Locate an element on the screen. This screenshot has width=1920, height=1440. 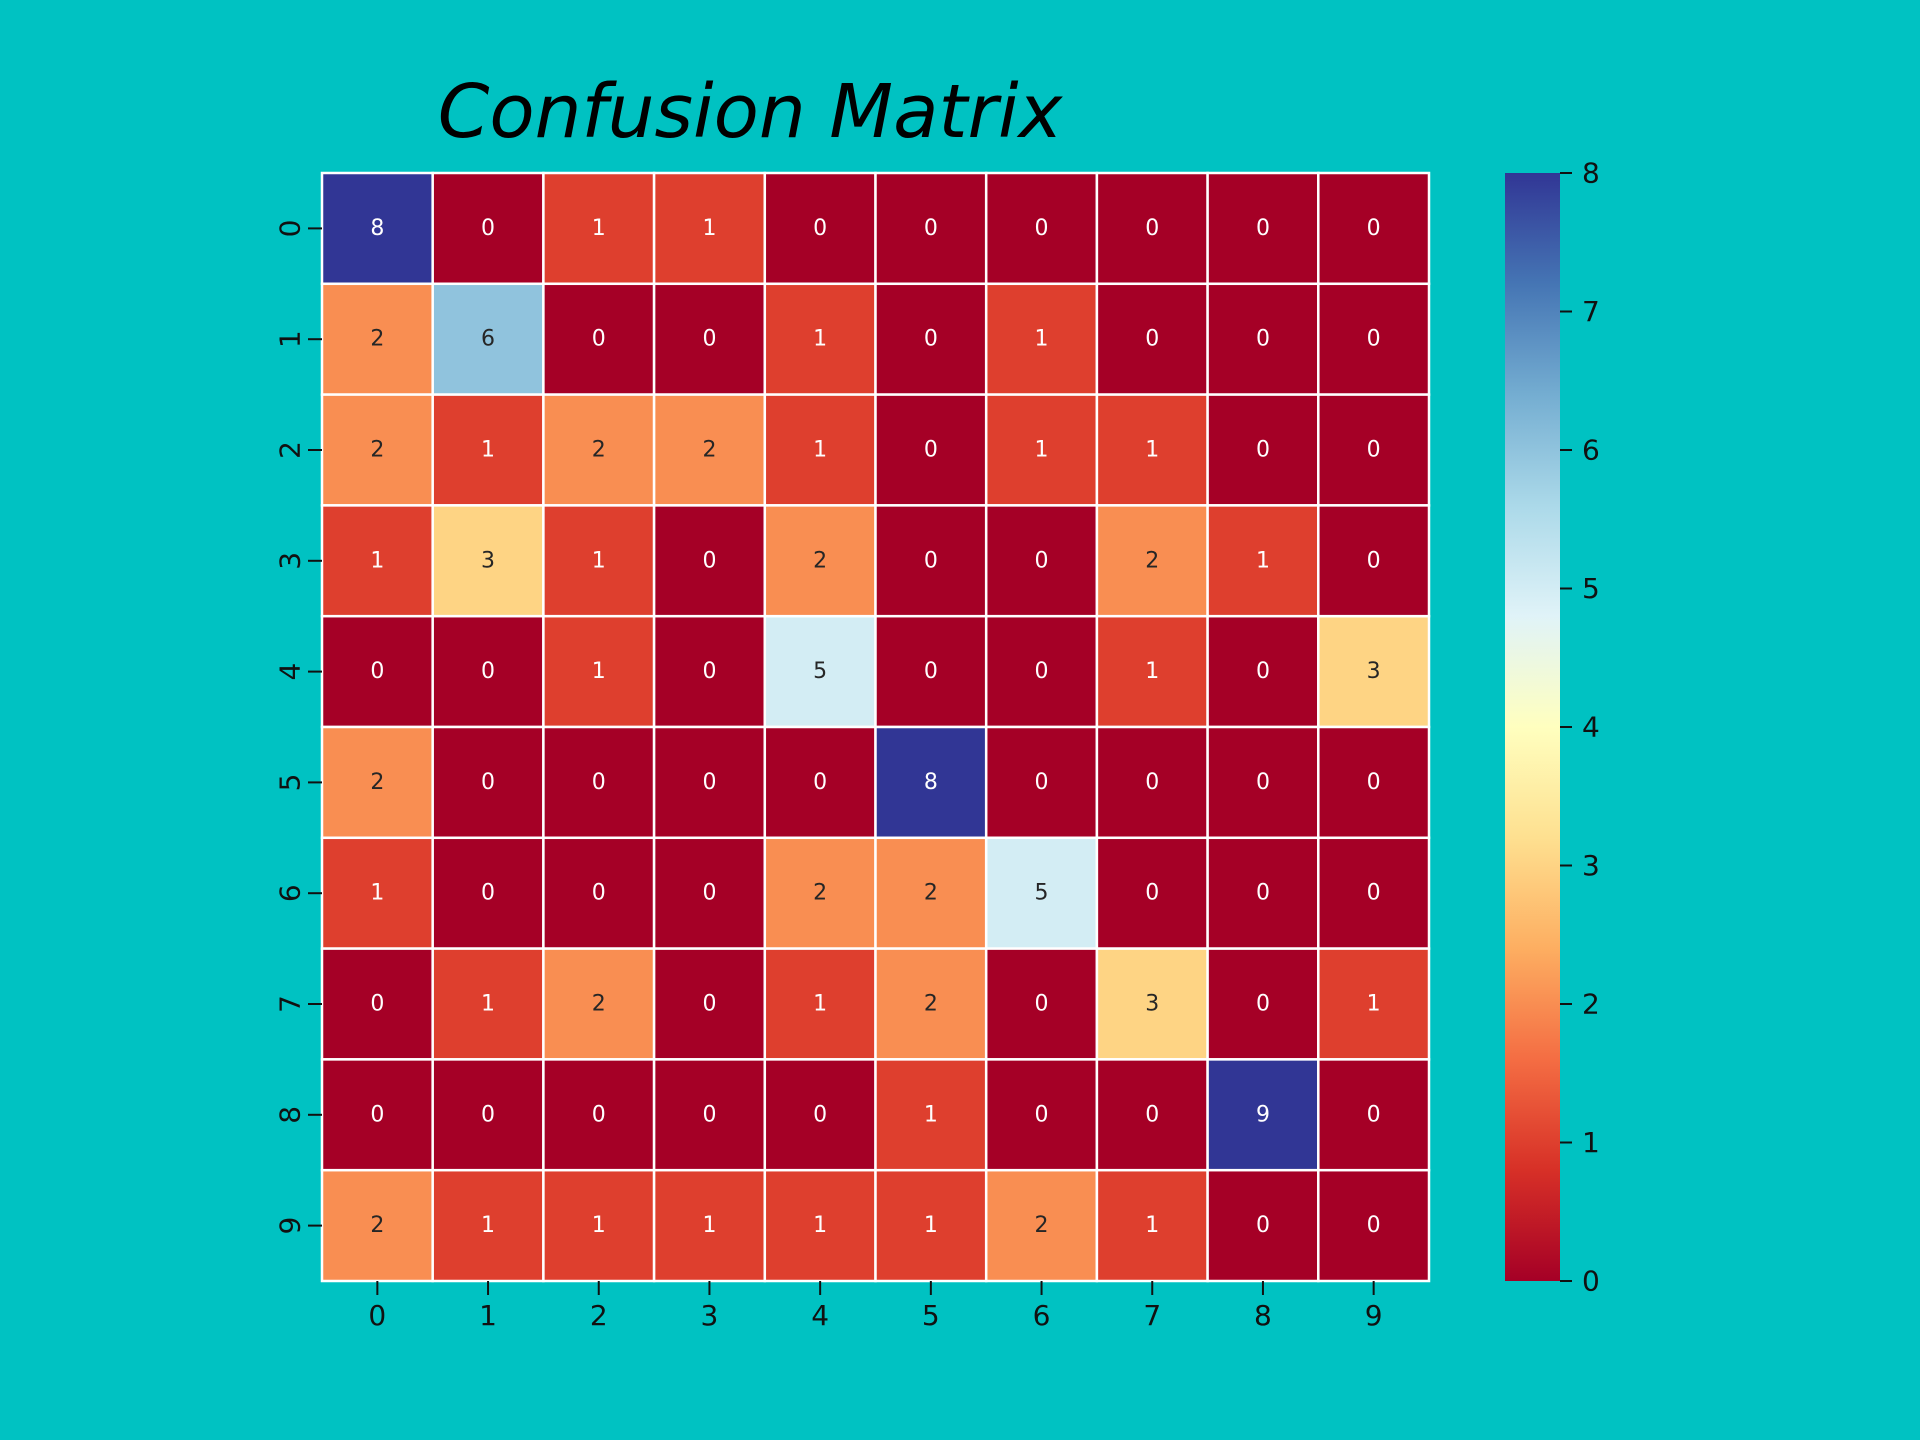
heatmap-cell-r7-c3 is located at coordinates (709, 1004).